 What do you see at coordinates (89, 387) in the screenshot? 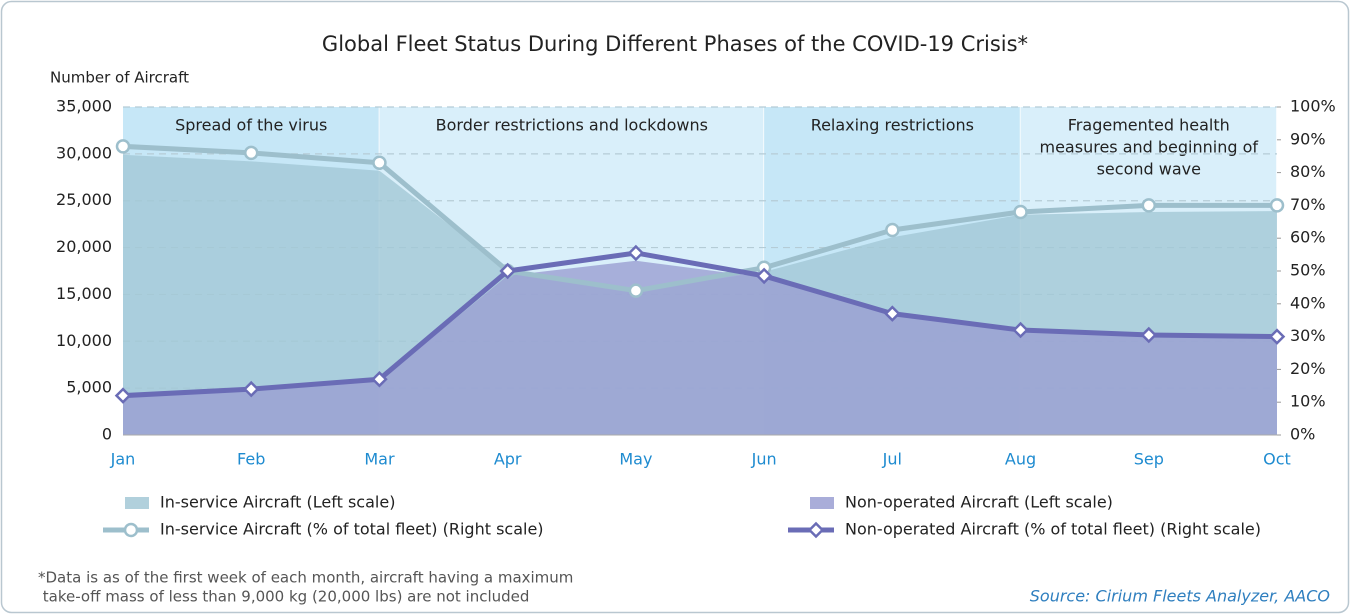
I see `y-tick-label: 5,000` at bounding box center [89, 387].